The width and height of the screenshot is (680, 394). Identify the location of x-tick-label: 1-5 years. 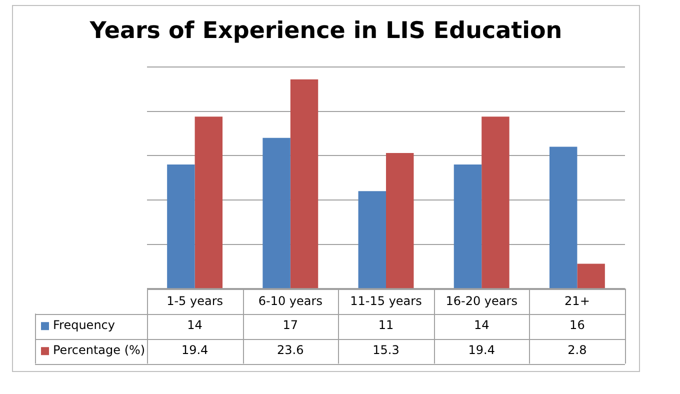
(195, 301).